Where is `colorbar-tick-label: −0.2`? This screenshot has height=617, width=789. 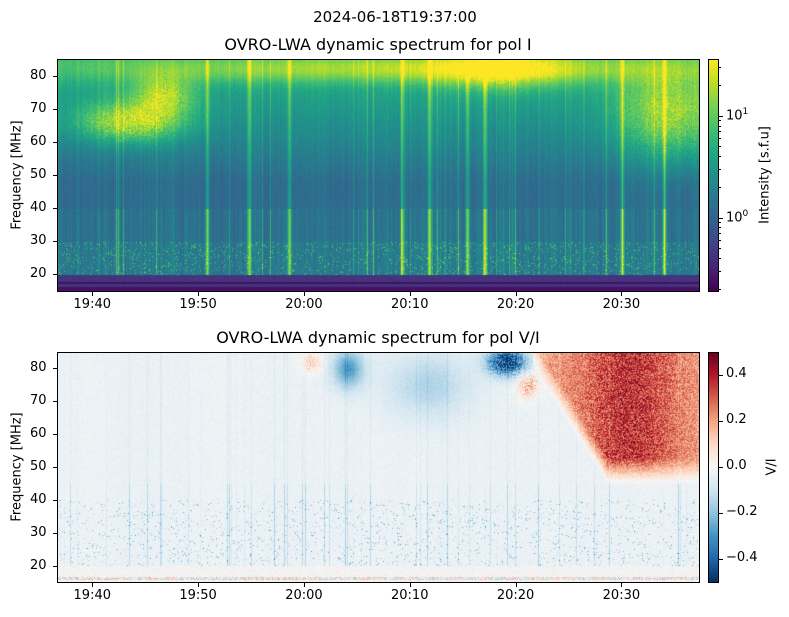
colorbar-tick-label: −0.2 is located at coordinates (742, 511).